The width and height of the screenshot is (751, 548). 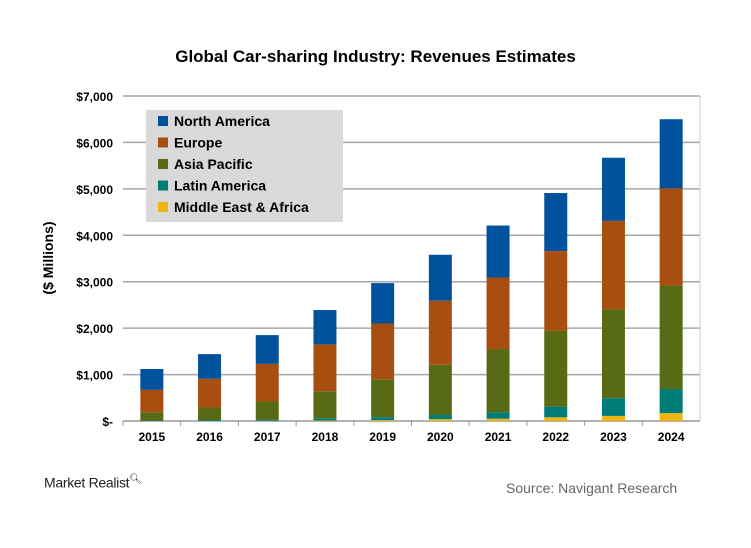 I want to click on x-tick-label: 2016, so click(x=209, y=437).